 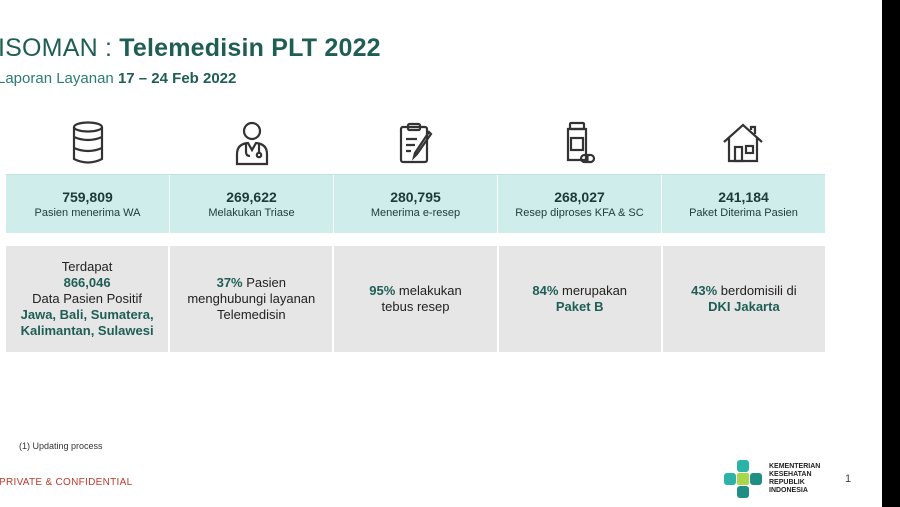 What do you see at coordinates (790, 474) in the screenshot?
I see `logo-line: KESEHATAN` at bounding box center [790, 474].